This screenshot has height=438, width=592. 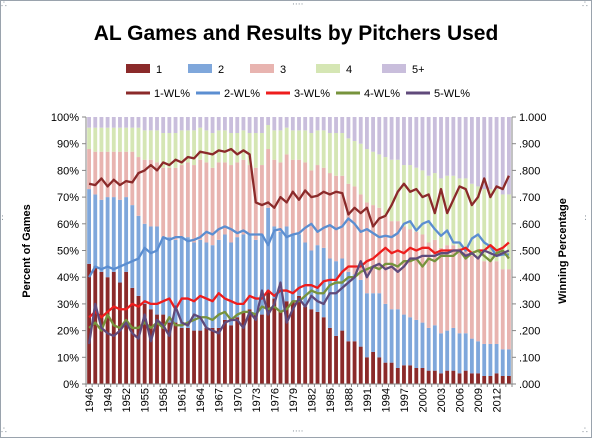 What do you see at coordinates (529, 332) in the screenshot?
I see `y2-tick-label: .200` at bounding box center [529, 332].